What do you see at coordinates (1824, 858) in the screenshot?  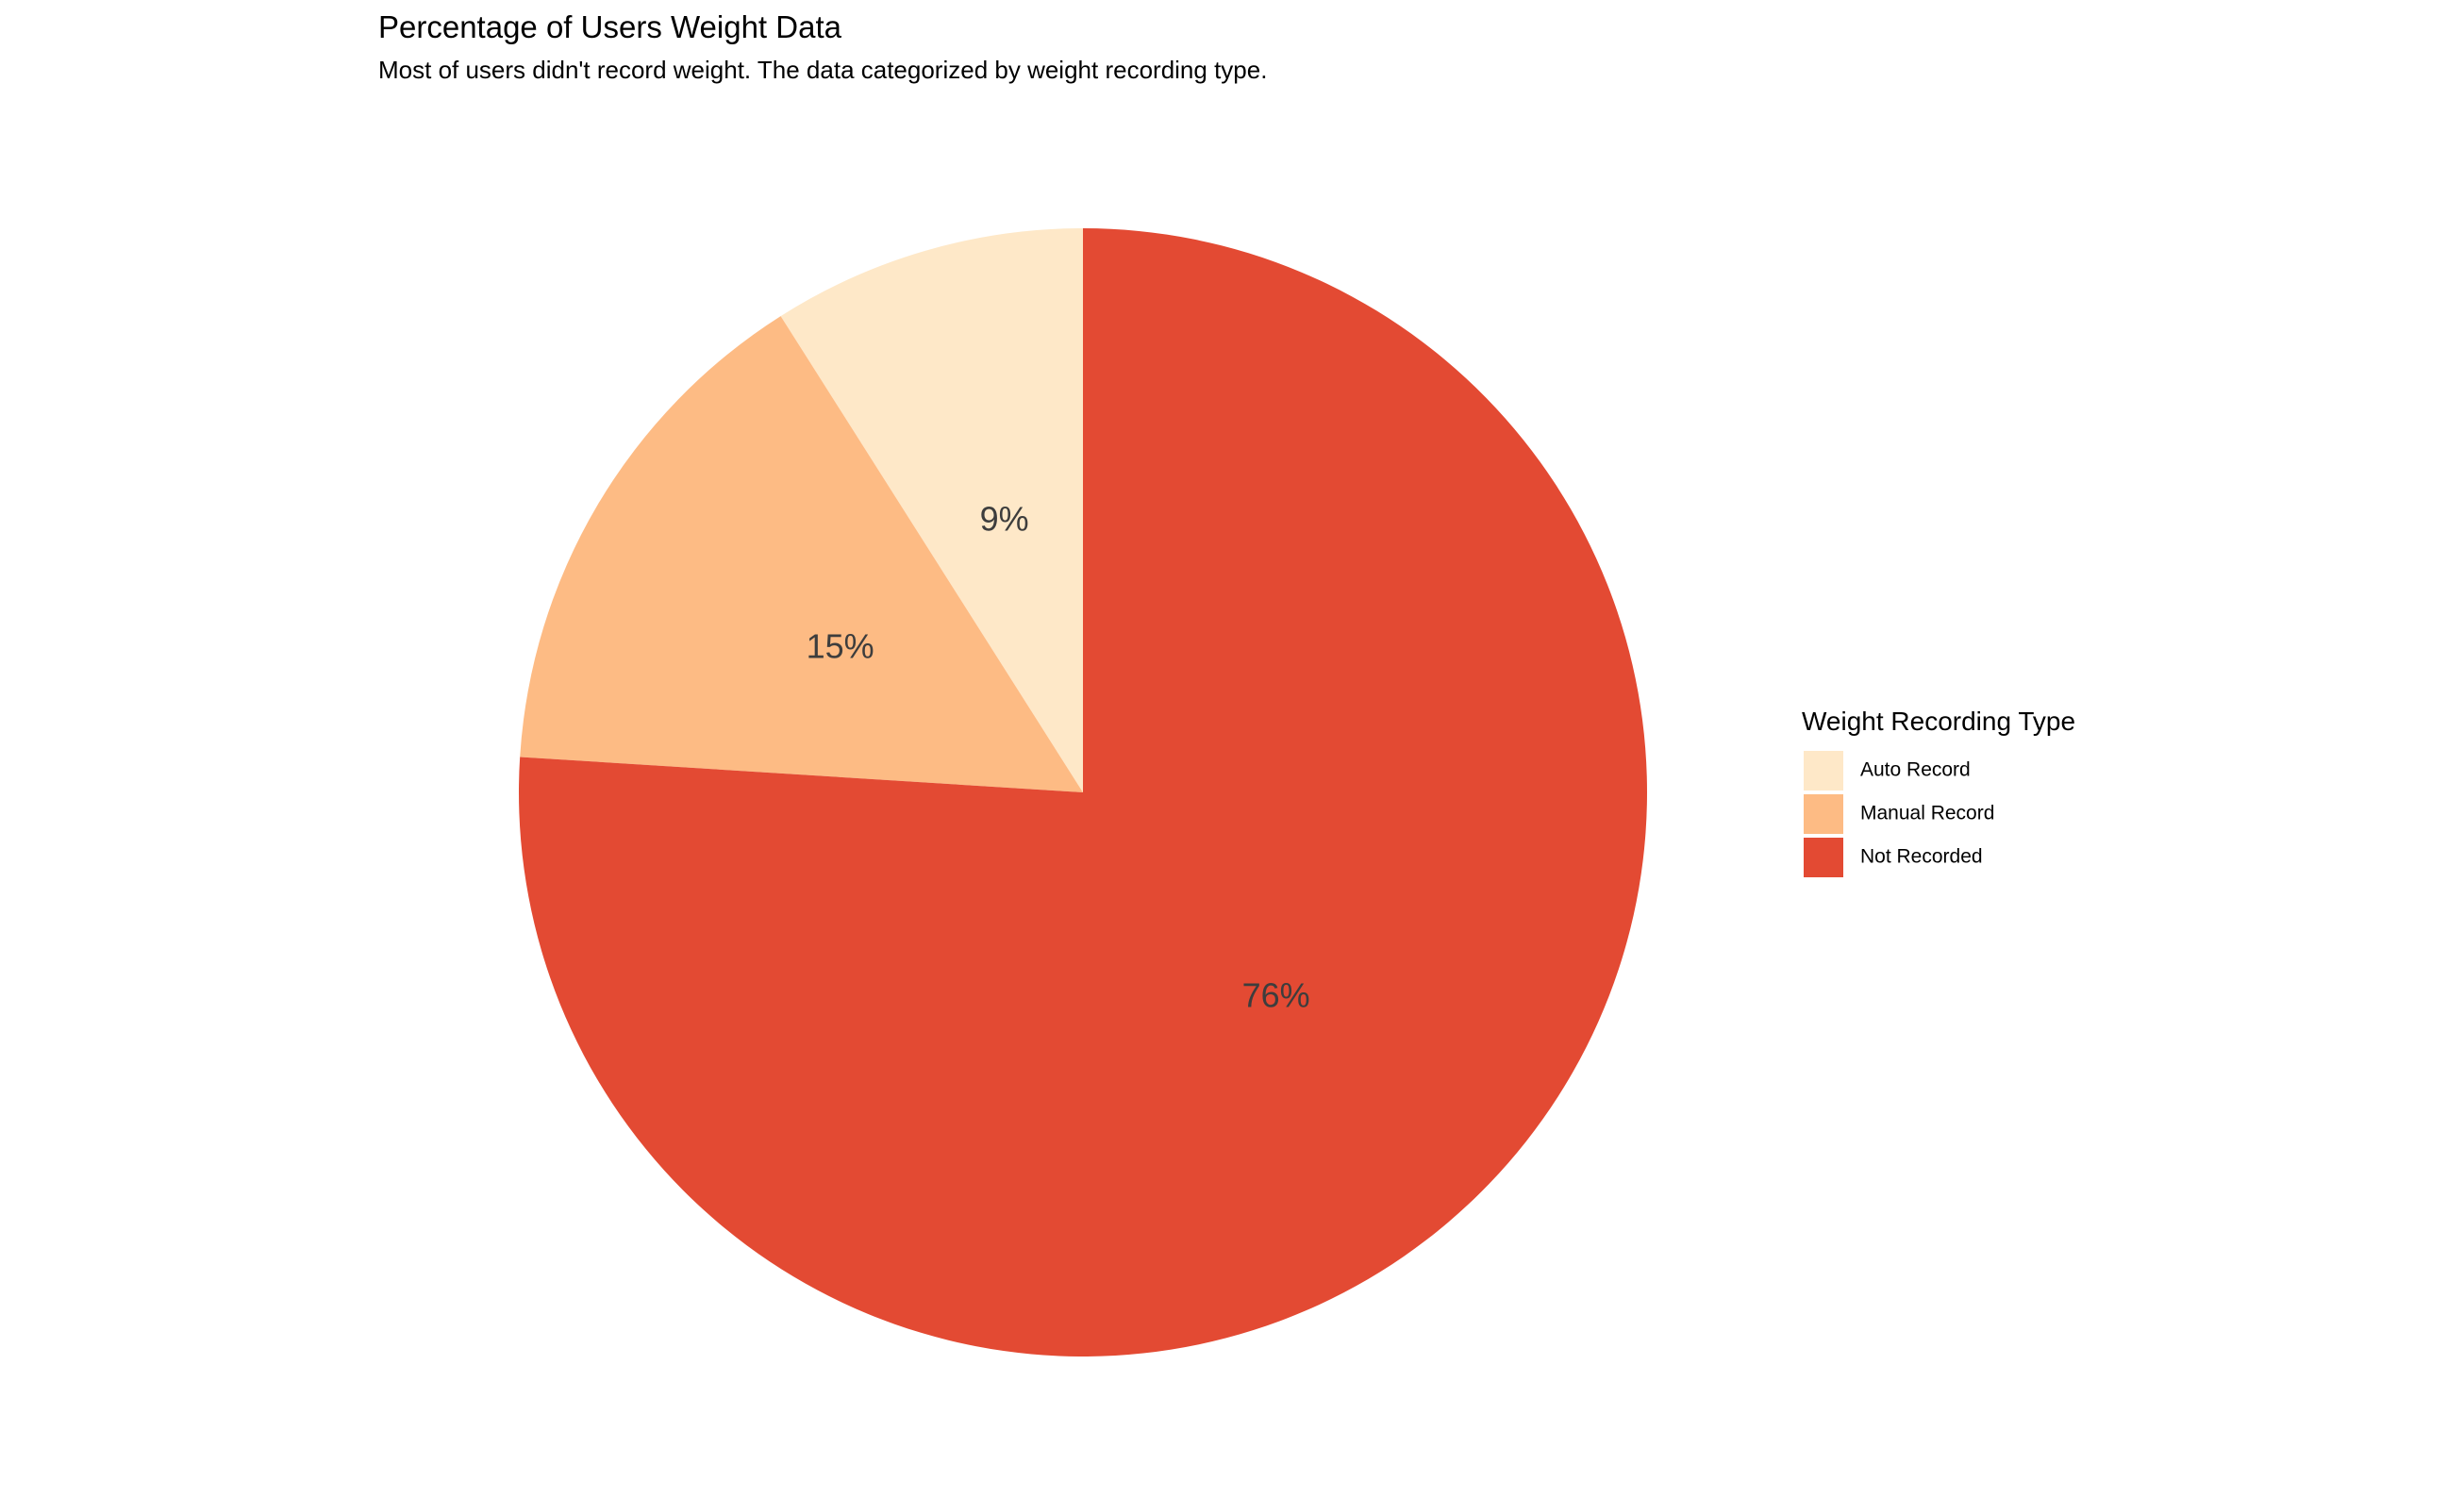 I see `legend-swatch-not-recorded` at bounding box center [1824, 858].